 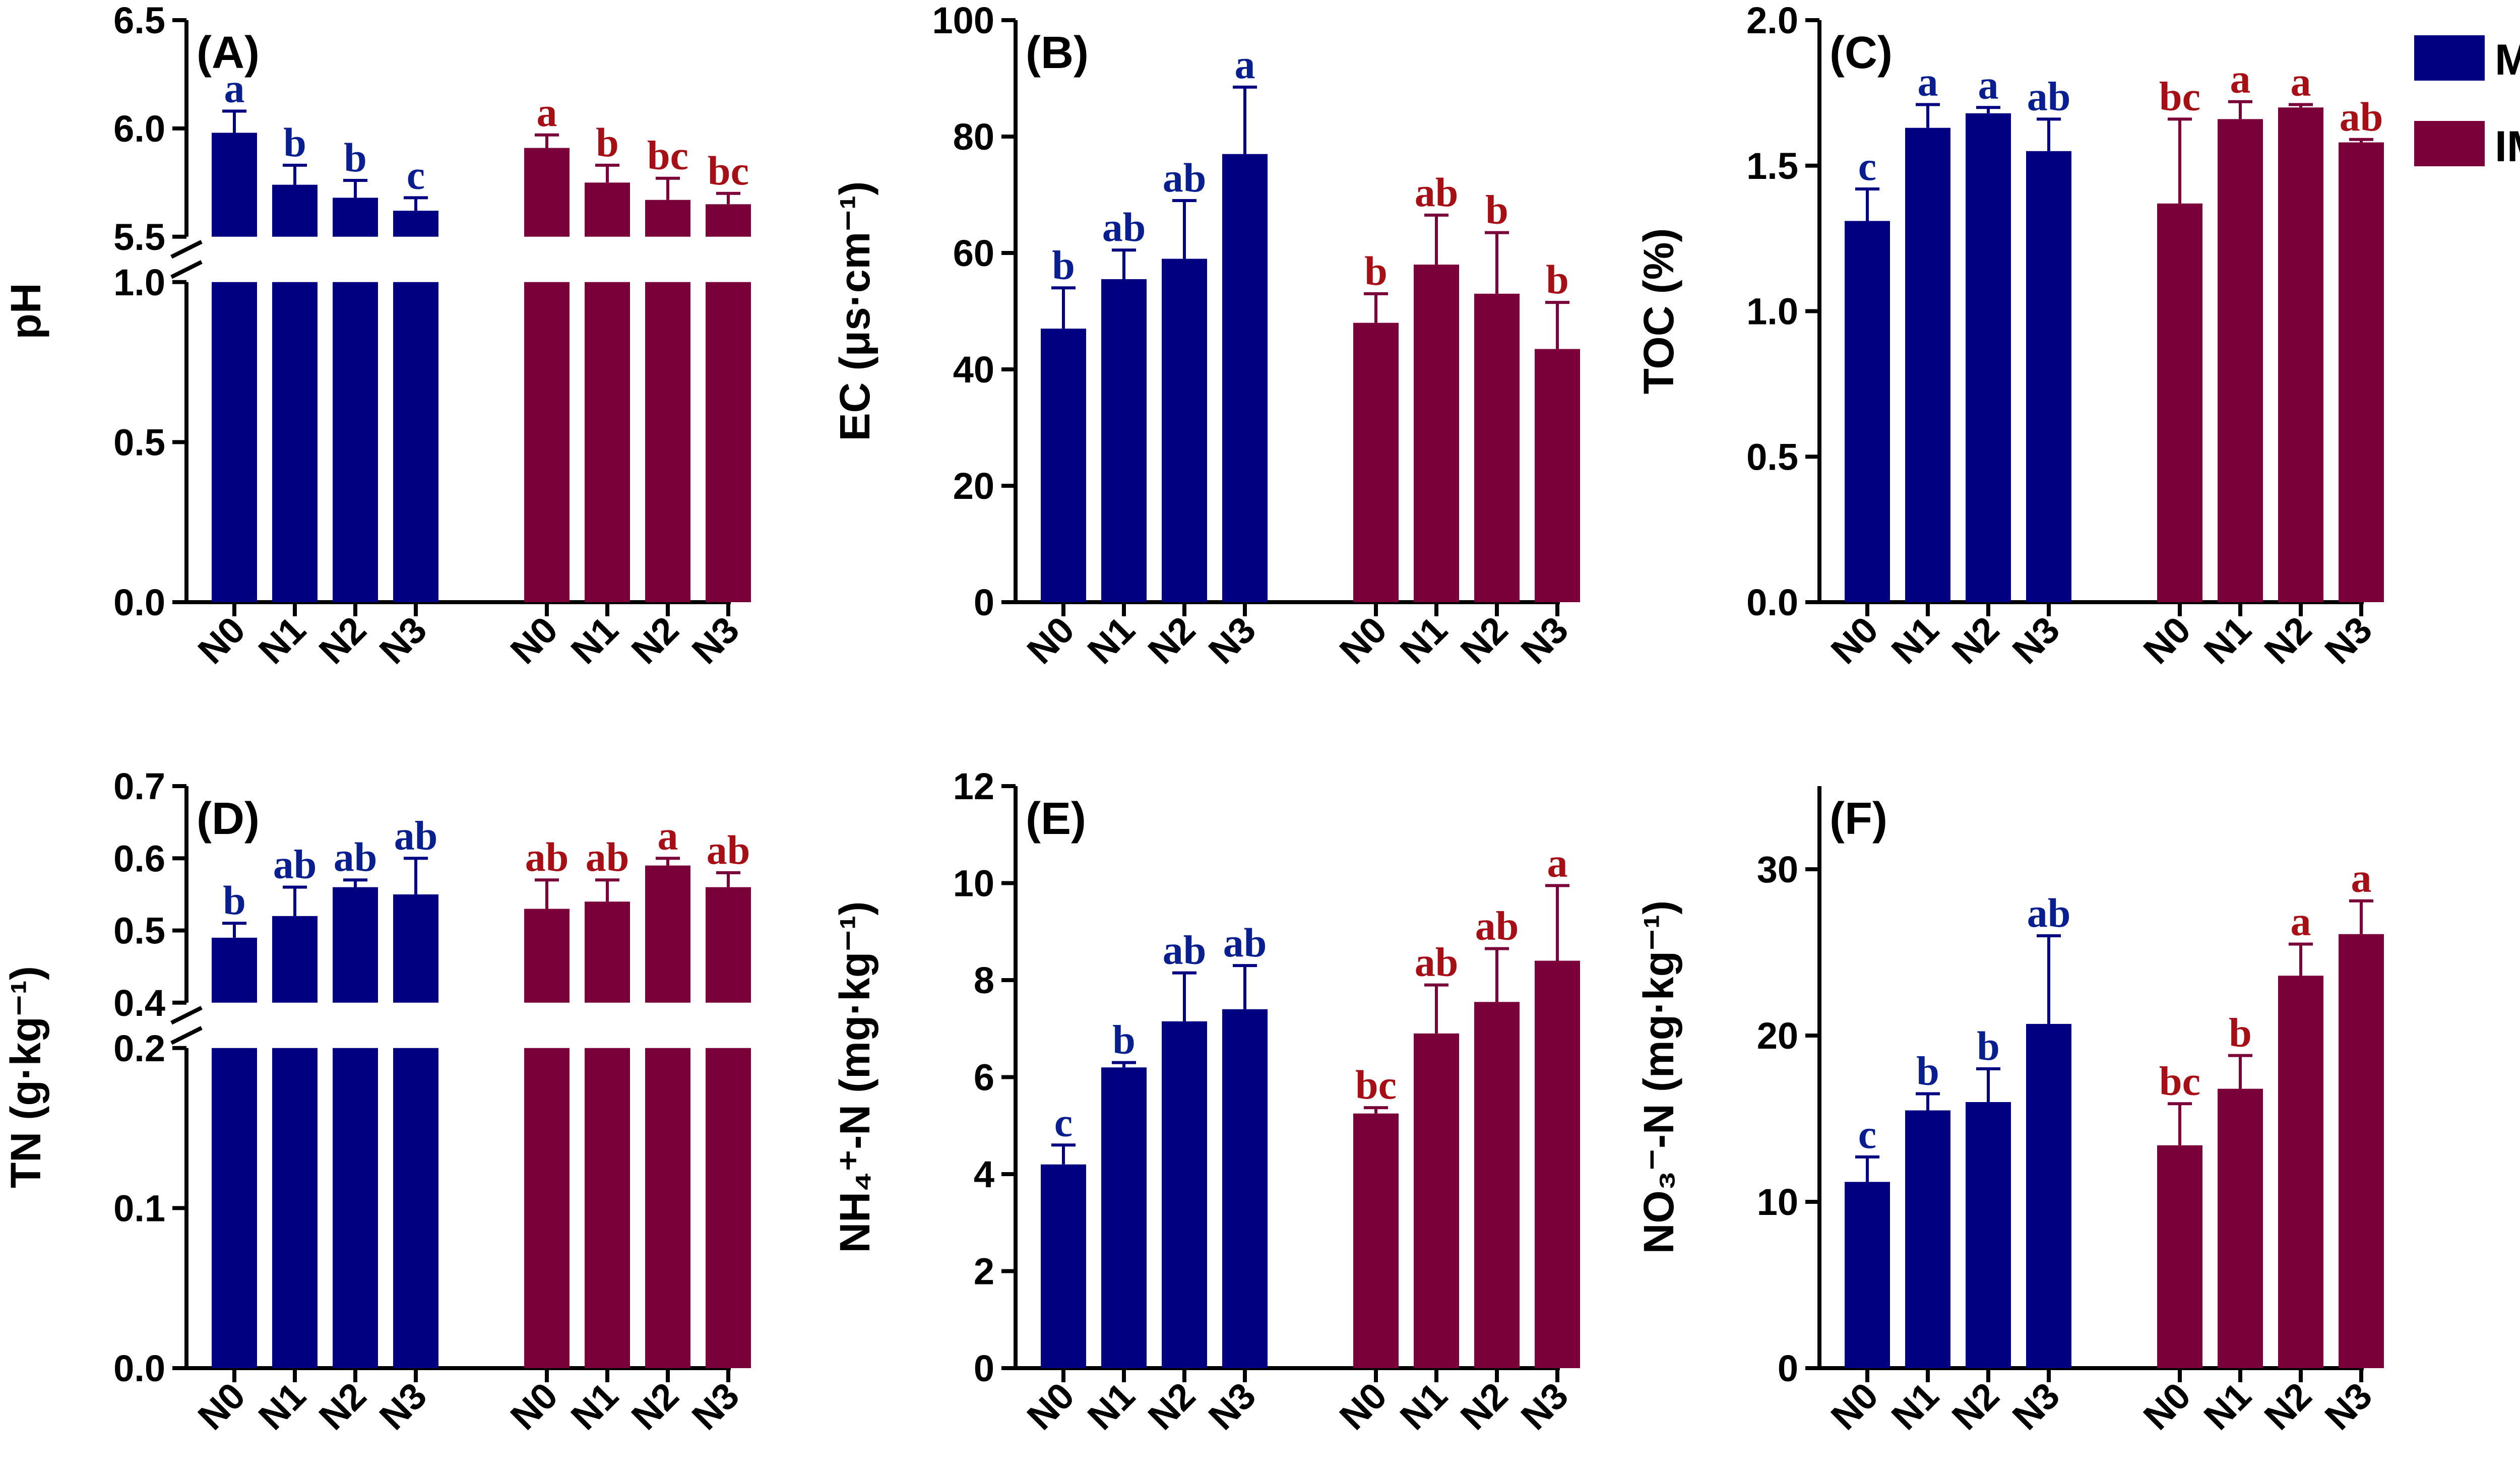 I want to click on y-tick-label: 12, so click(x=973, y=786).